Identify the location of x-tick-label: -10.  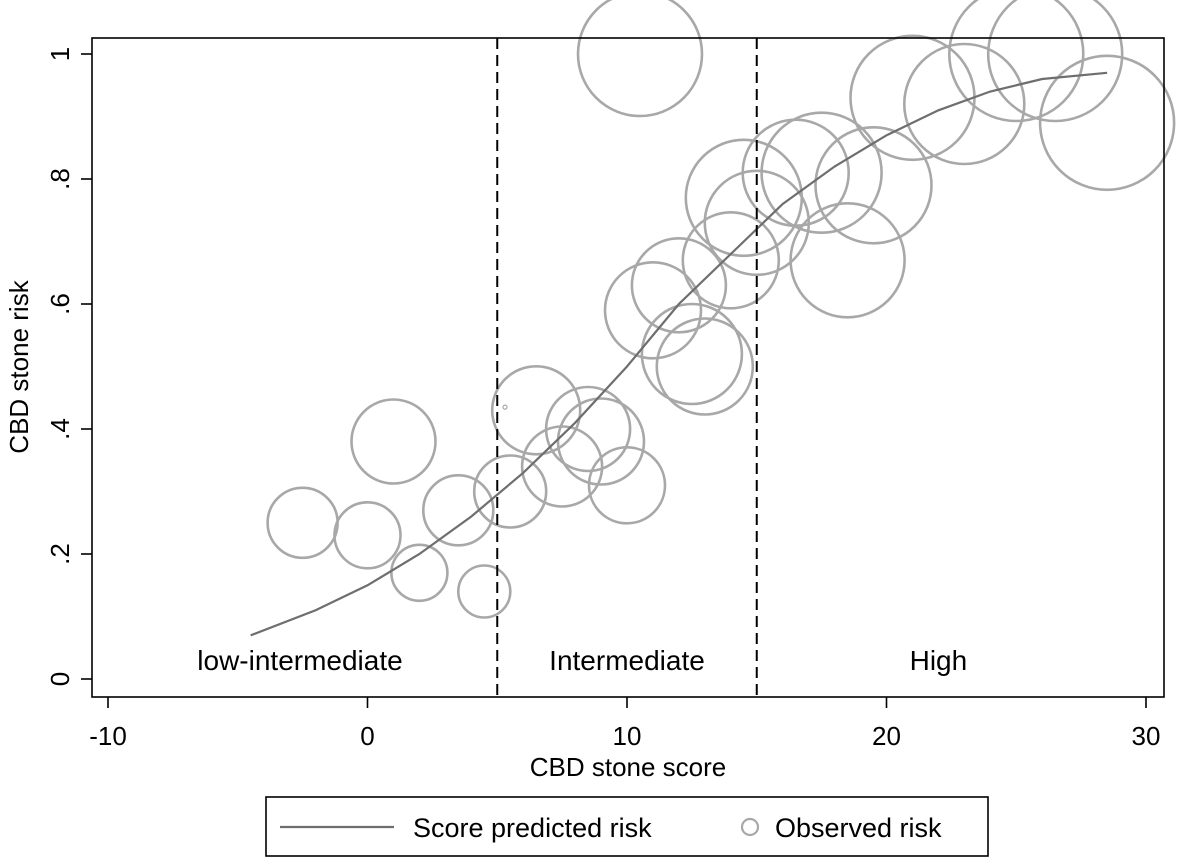
(108, 736).